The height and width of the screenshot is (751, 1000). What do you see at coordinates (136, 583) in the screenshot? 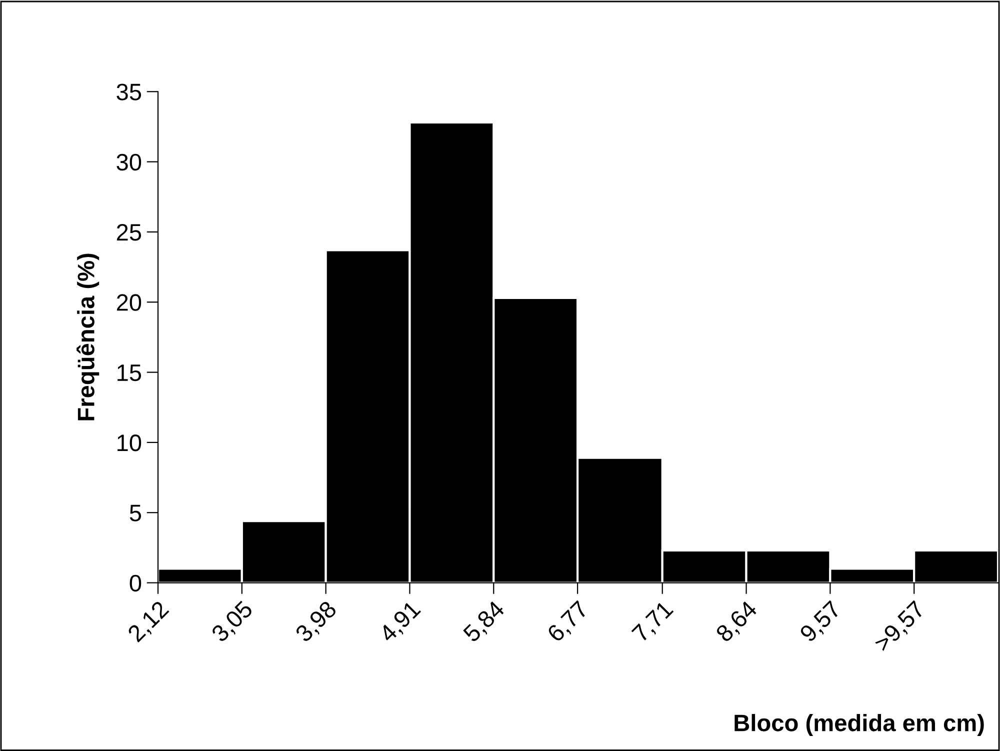
I see `y-tick-label: 0` at bounding box center [136, 583].